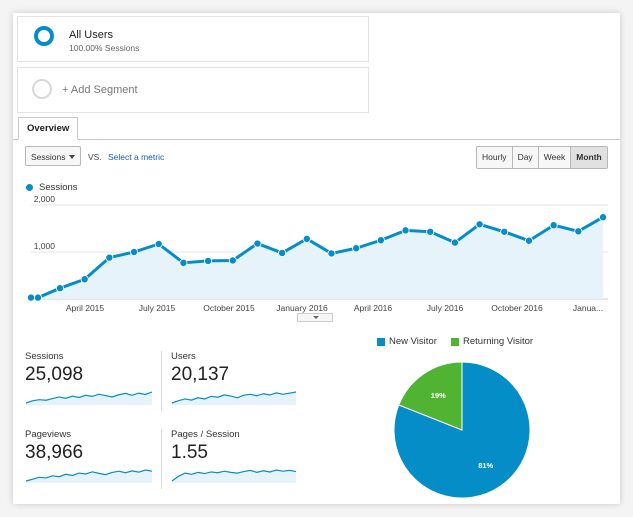  I want to click on metric-select-value: Sessions, so click(48, 157).